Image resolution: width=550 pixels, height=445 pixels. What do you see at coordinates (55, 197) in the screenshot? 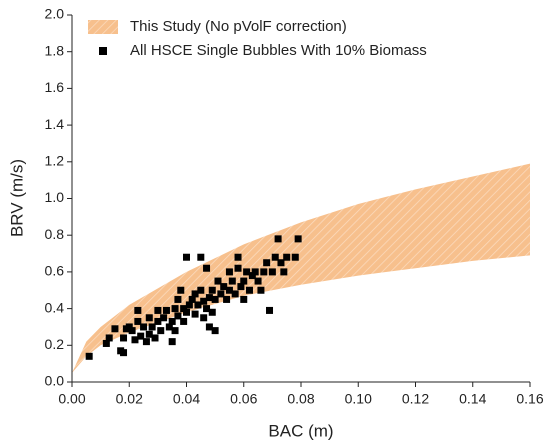
I see `y-tick-label: 1.0` at bounding box center [55, 197].